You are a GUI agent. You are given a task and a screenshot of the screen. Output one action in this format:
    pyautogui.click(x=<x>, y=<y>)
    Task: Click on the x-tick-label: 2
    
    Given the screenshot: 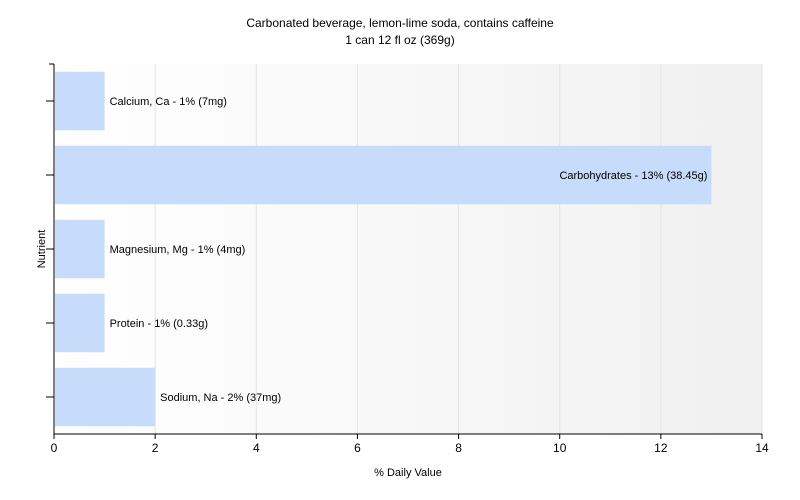 What is the action you would take?
    pyautogui.click(x=155, y=448)
    